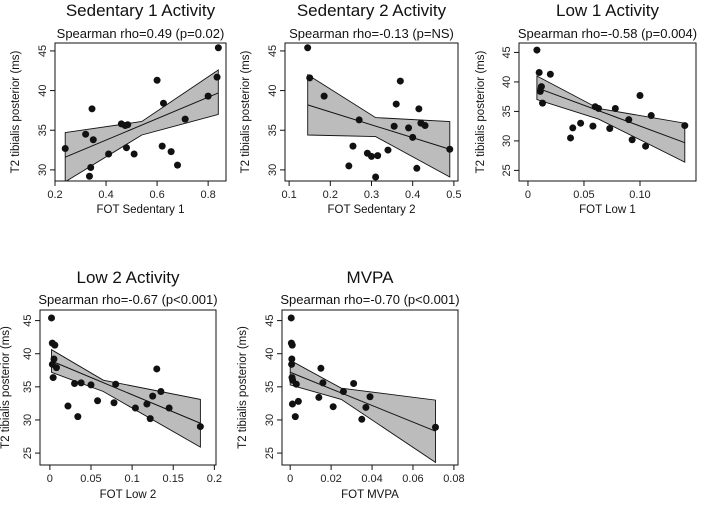  I want to click on y-axis-label: T2 tibialis posterior (ms), so click(481, 111).